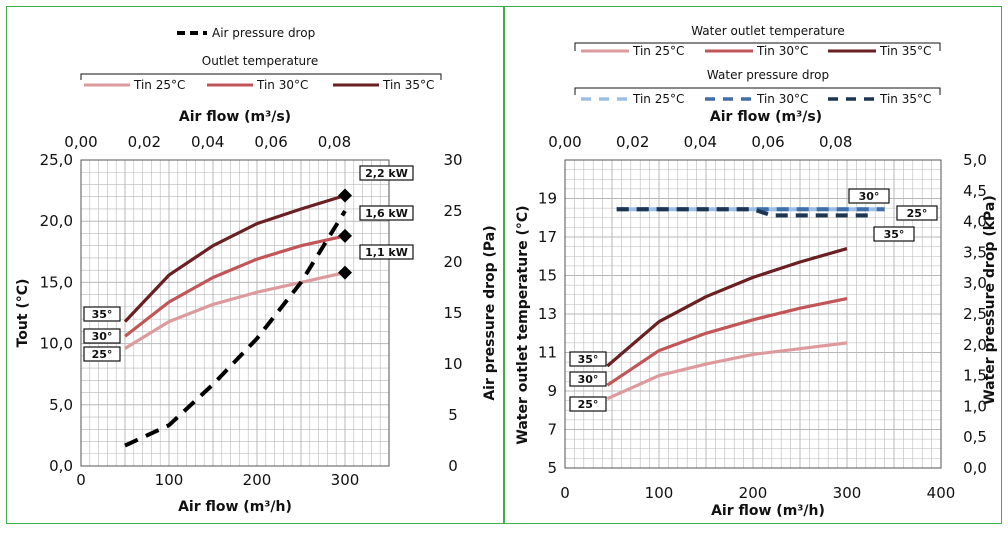 The height and width of the screenshot is (533, 1008). I want to click on left-y-right-tick: 20, so click(452, 262).